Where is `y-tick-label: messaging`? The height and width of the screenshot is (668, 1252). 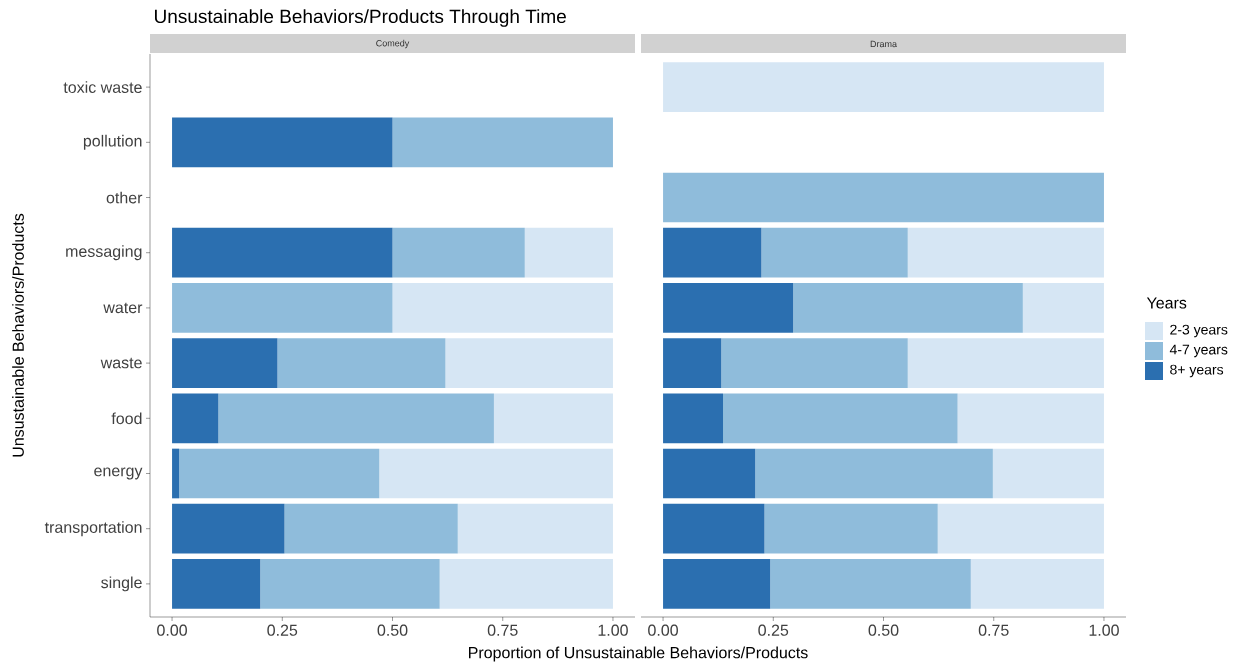
y-tick-label: messaging is located at coordinates (104, 253).